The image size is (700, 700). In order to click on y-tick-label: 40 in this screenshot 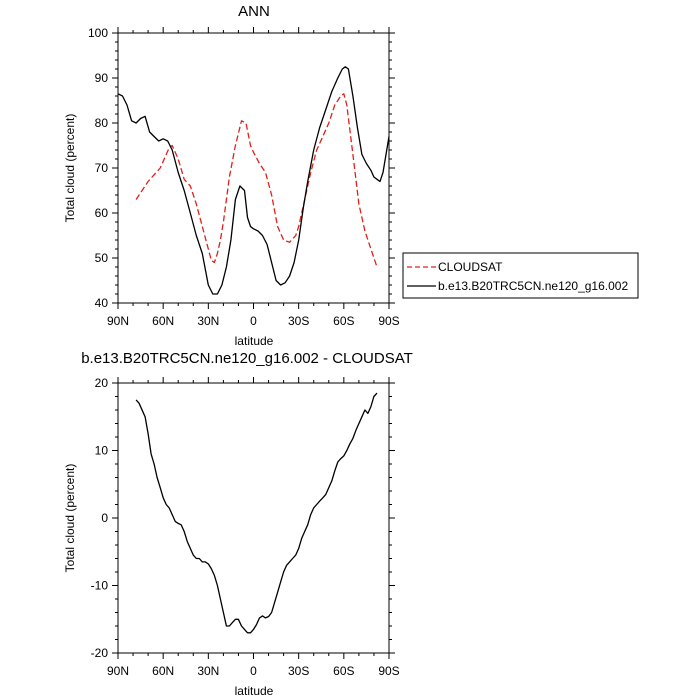, I will do `click(102, 303)`.